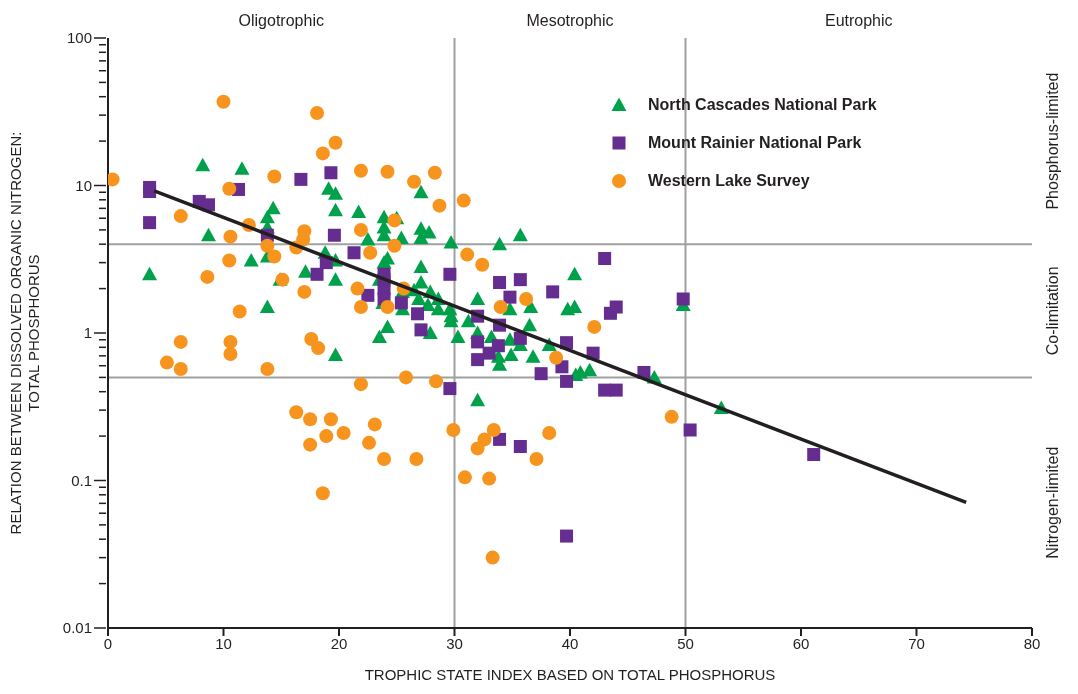  Describe the element at coordinates (87, 332) in the screenshot. I see `y-tick-label: 1` at that location.